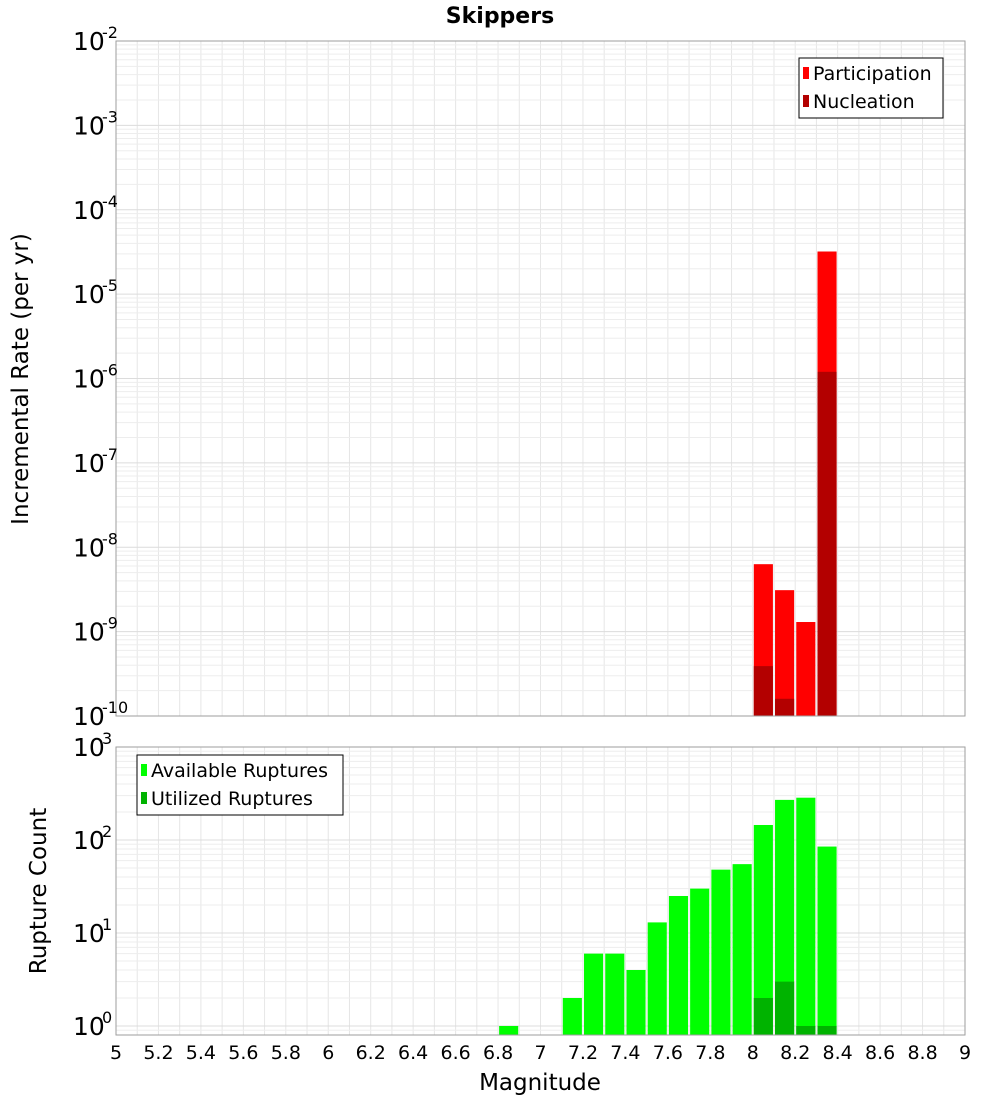 The height and width of the screenshot is (1100, 1000). Describe the element at coordinates (500, 16) in the screenshot. I see `chart-title: Skippers` at that location.